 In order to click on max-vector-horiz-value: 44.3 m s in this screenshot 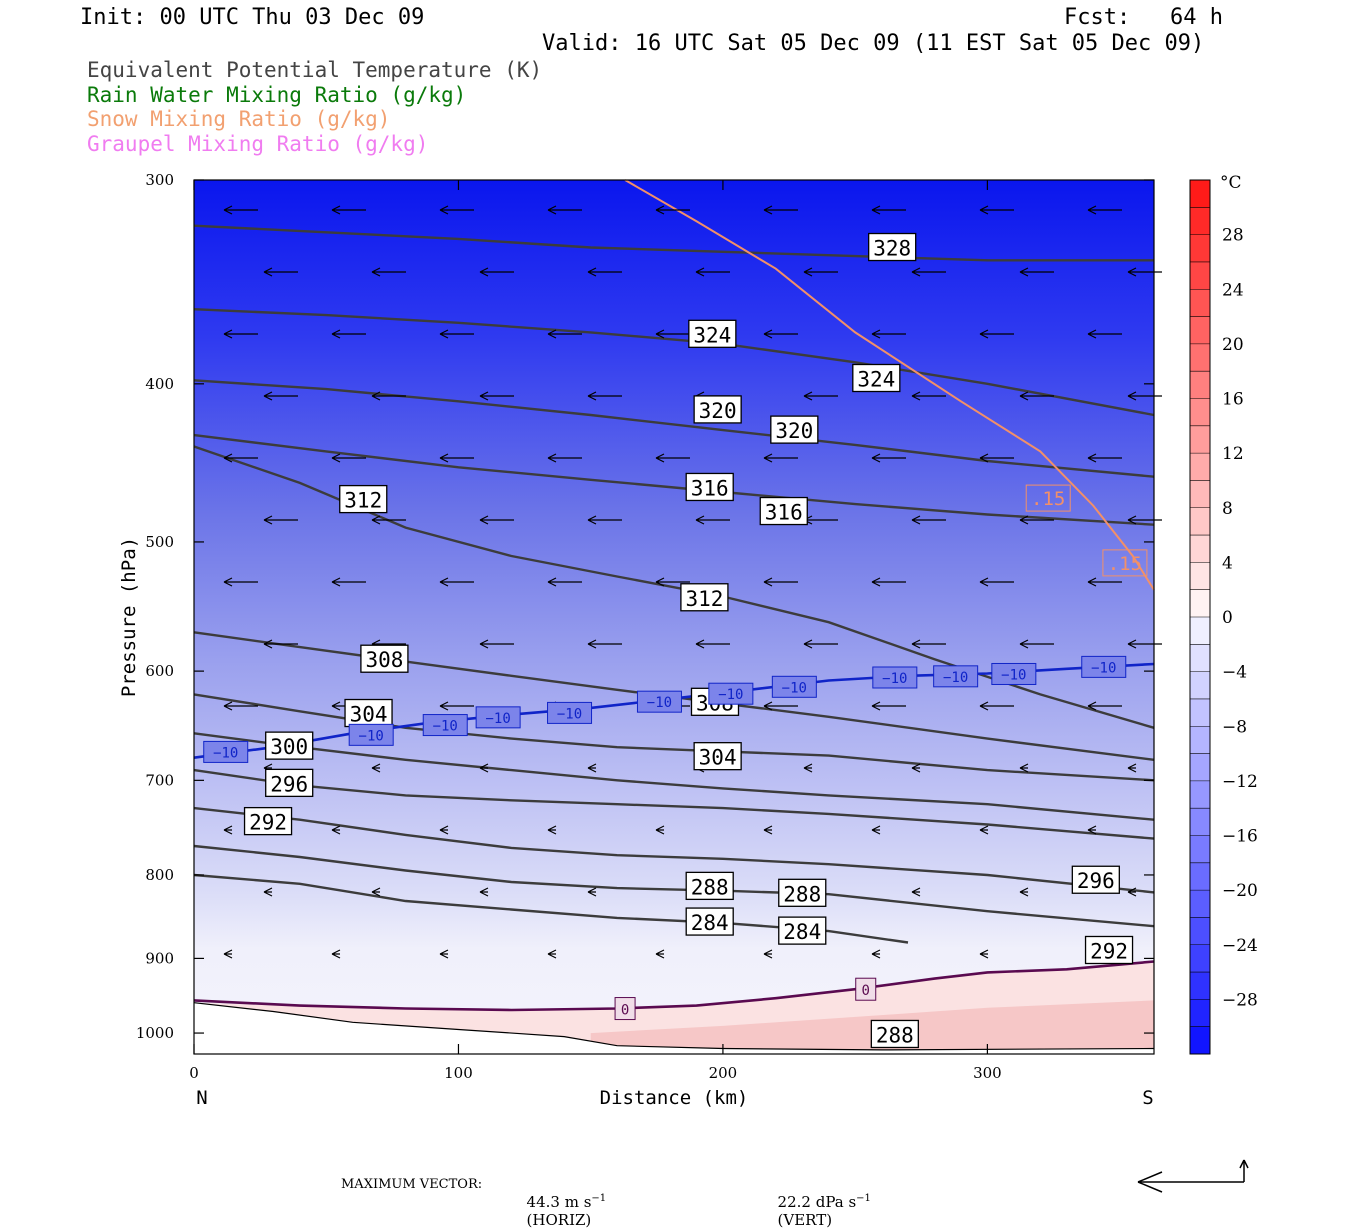, I will do `click(559, 1202)`.